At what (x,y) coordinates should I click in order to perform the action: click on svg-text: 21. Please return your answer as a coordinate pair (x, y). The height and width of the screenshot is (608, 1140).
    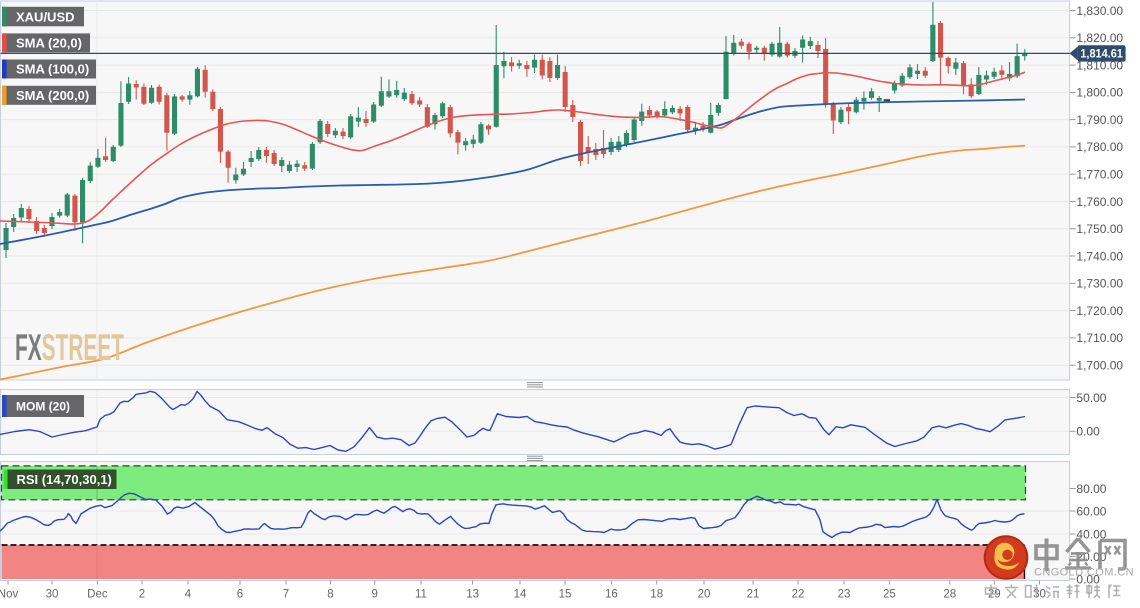
    Looking at the image, I should click on (753, 595).